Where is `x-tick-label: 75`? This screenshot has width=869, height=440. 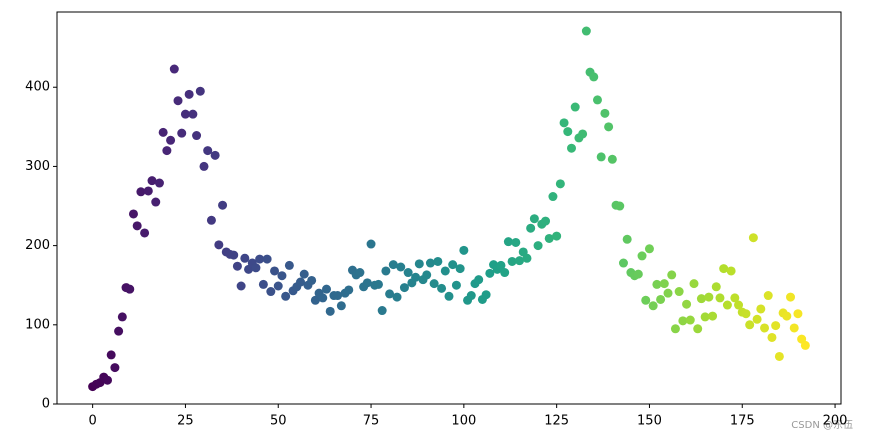 x-tick-label: 75 is located at coordinates (371, 421).